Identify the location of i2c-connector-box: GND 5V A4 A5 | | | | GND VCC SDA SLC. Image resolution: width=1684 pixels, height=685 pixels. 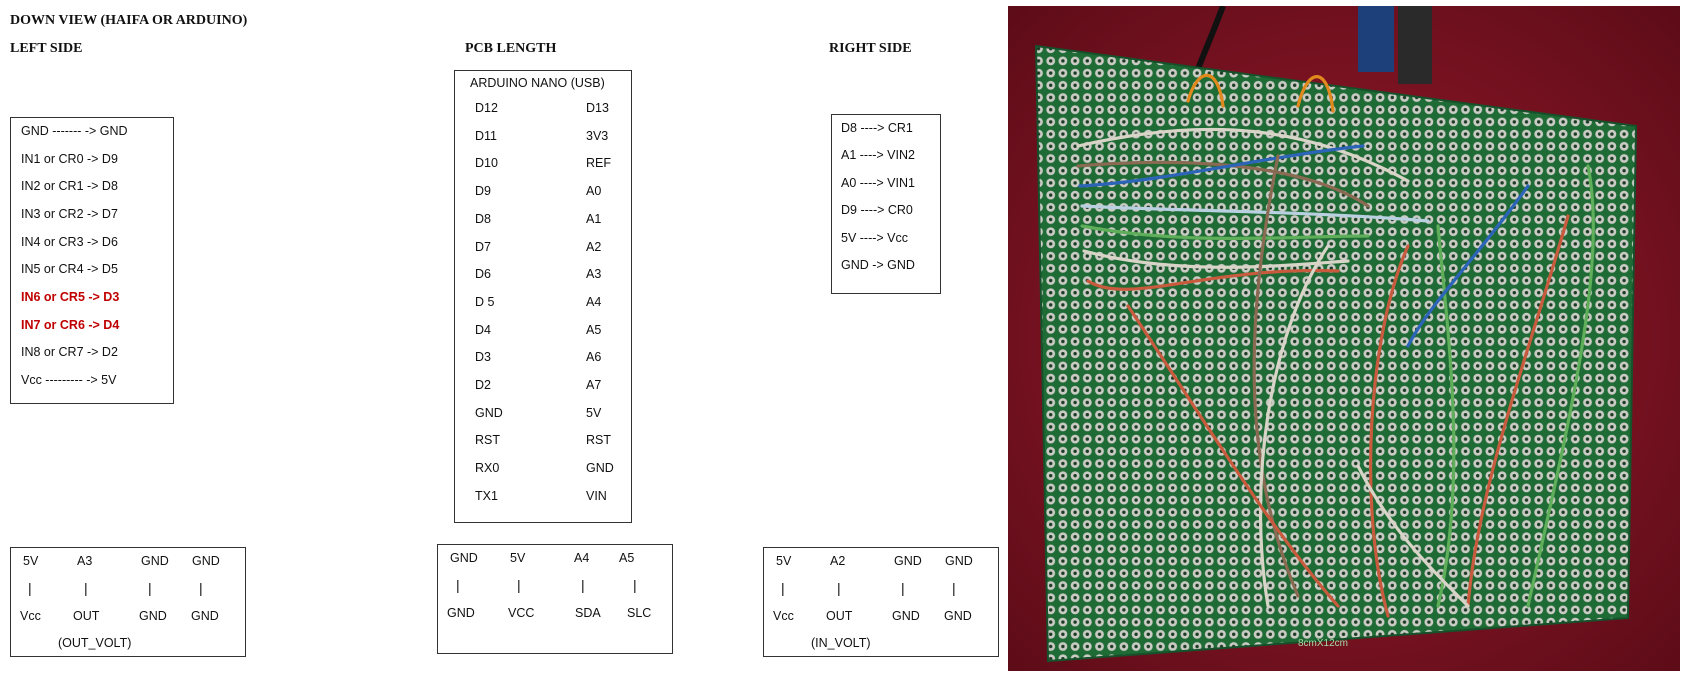
(555, 599).